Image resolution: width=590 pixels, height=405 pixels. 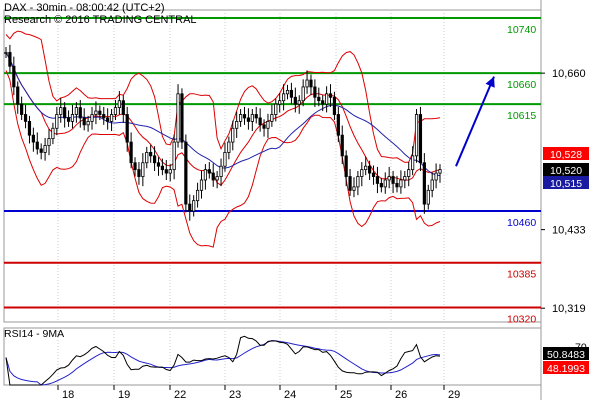 I want to click on rsi-badge-label: 48.1993, so click(x=566, y=369).